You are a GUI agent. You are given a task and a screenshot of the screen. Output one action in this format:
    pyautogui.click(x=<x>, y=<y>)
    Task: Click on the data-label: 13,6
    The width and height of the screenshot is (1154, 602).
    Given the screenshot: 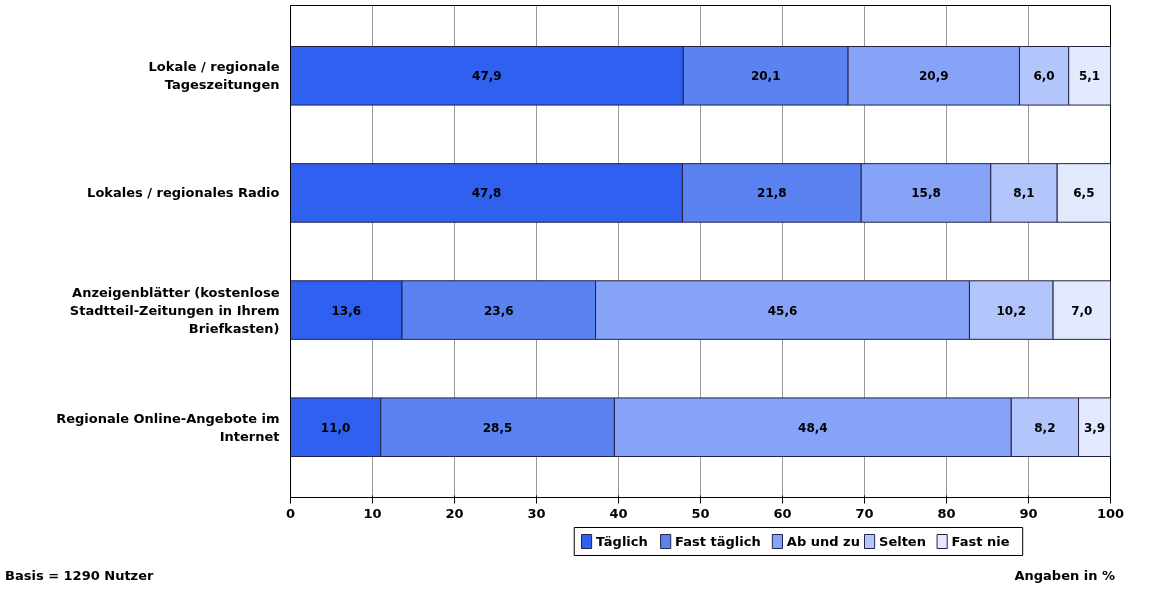 What is the action you would take?
    pyautogui.click(x=346, y=310)
    